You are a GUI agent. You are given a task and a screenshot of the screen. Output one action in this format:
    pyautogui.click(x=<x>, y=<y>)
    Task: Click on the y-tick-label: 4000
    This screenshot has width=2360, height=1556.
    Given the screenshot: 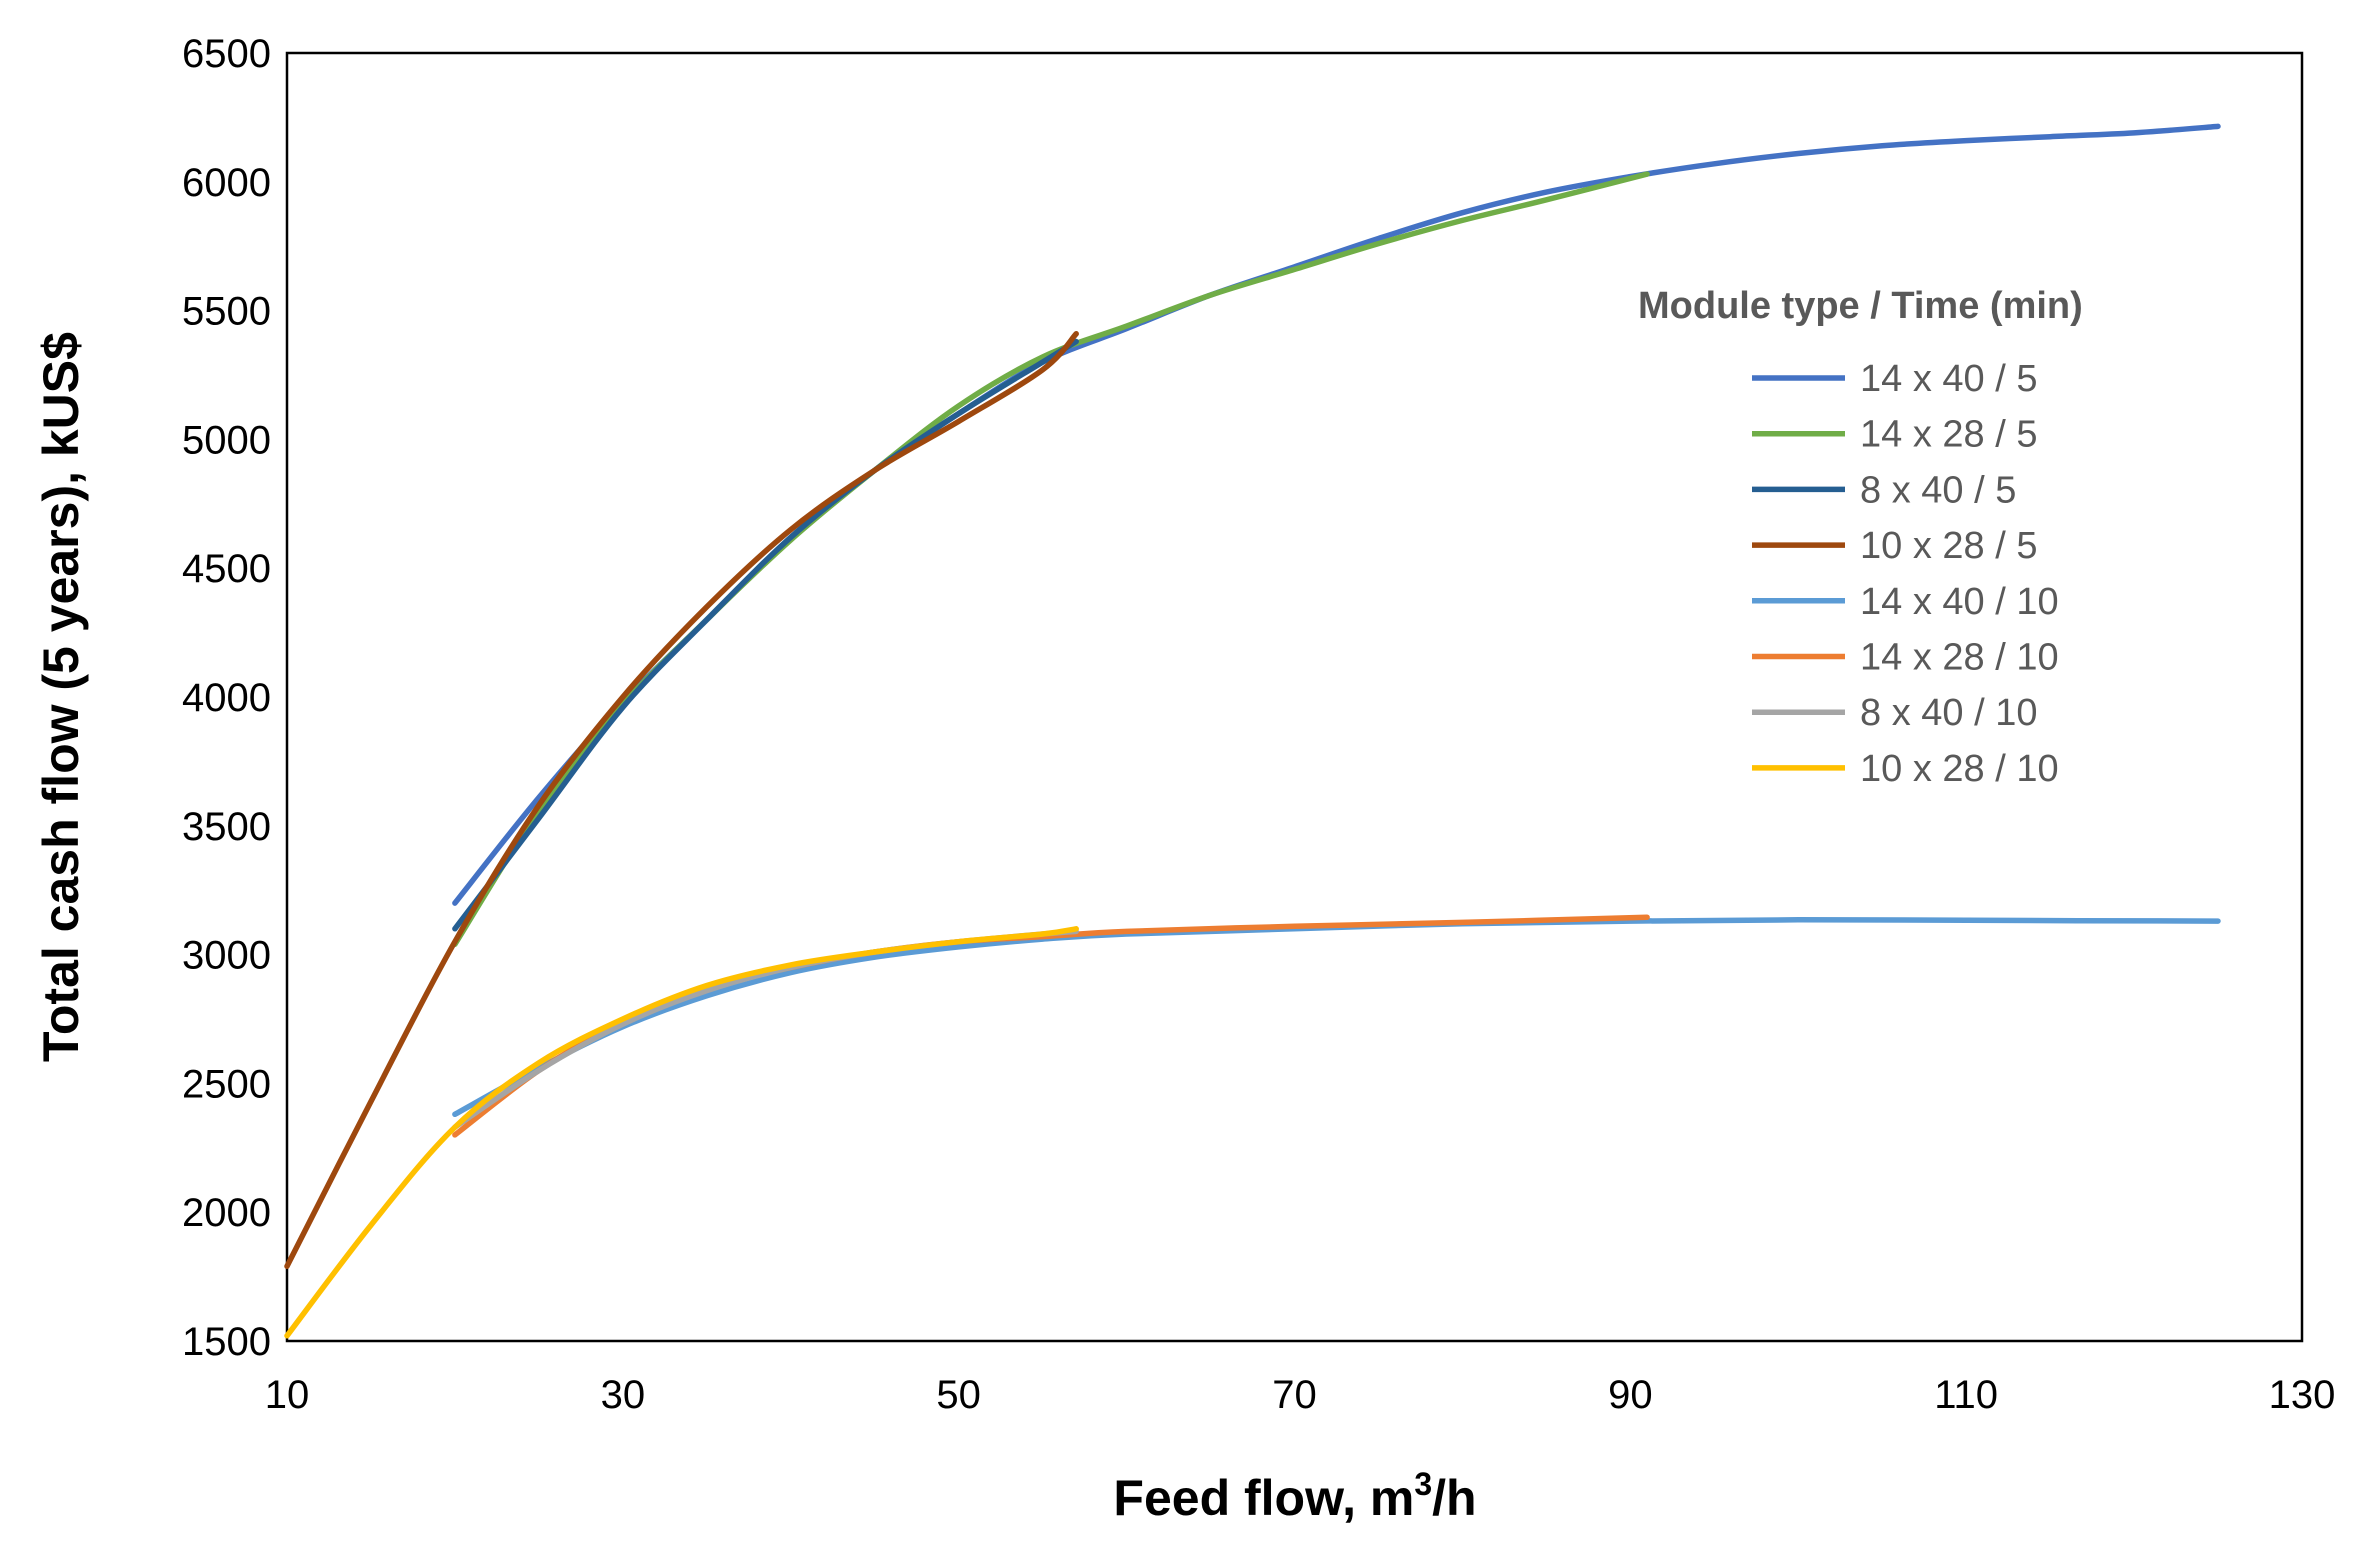 What is the action you would take?
    pyautogui.click(x=226, y=698)
    